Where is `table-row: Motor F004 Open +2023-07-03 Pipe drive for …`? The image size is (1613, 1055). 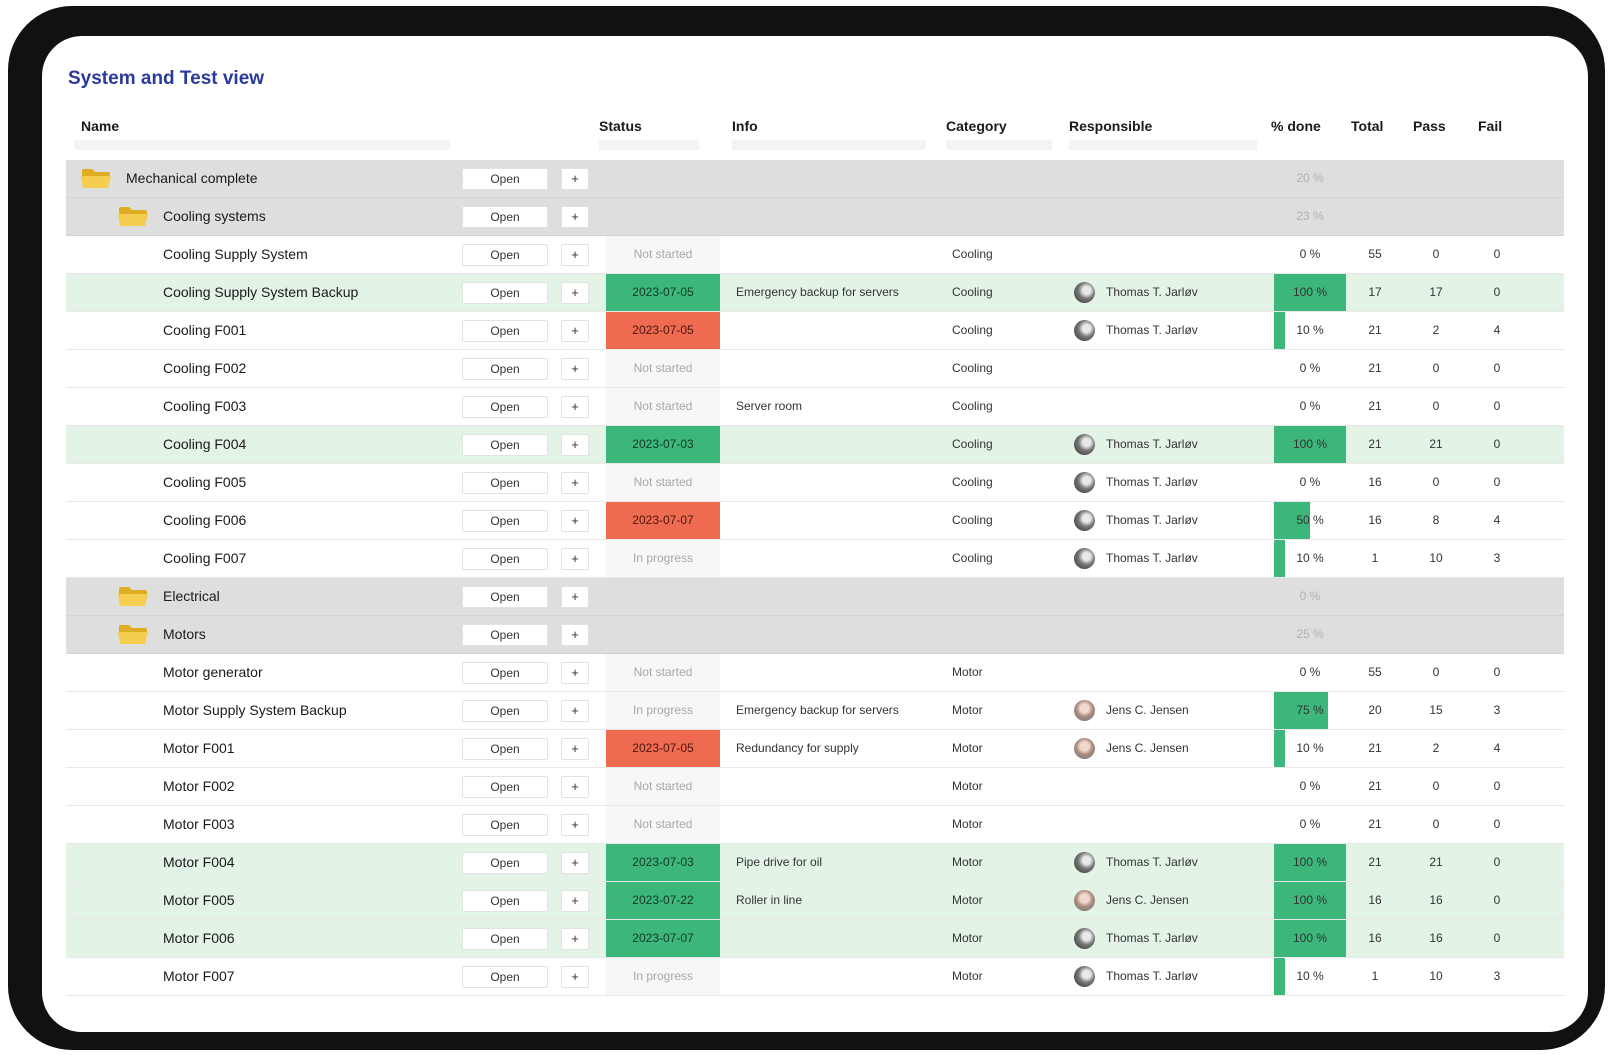
table-row: Motor F004 Open +2023-07-03 Pipe drive for … is located at coordinates (815, 863).